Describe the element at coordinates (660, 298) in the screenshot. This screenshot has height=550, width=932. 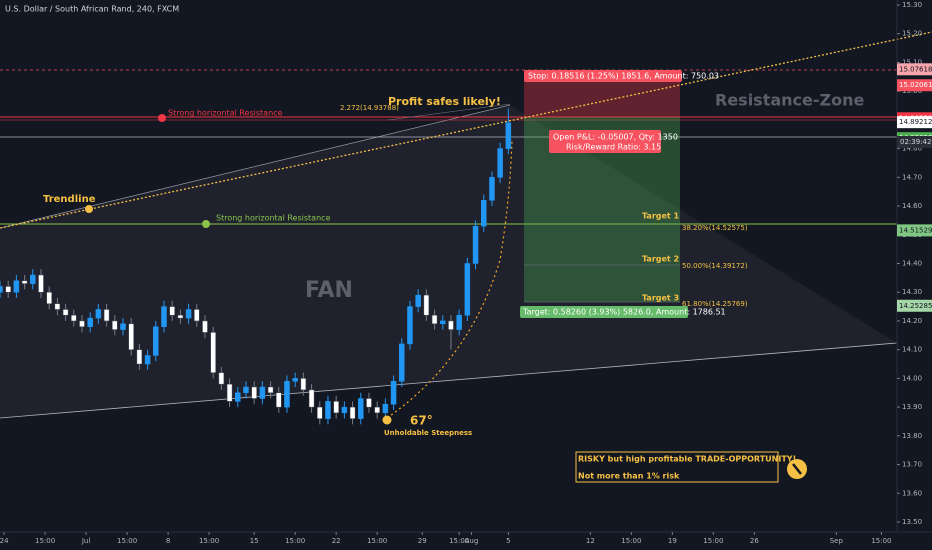
I see `annotation: Target 3` at that location.